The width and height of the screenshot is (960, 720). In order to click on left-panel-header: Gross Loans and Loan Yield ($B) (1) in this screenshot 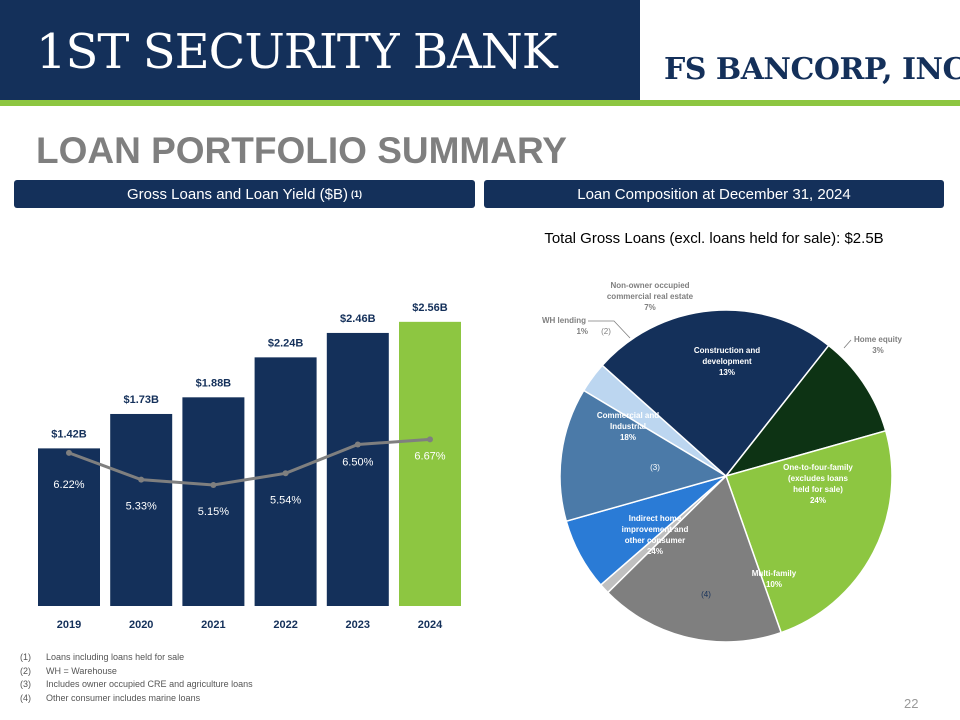, I will do `click(244, 194)`.